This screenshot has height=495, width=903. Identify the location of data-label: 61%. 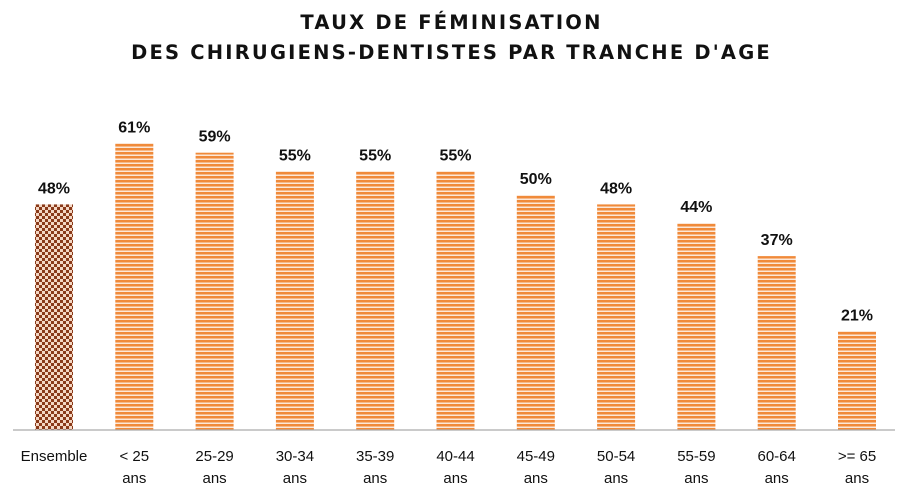
(134, 127).